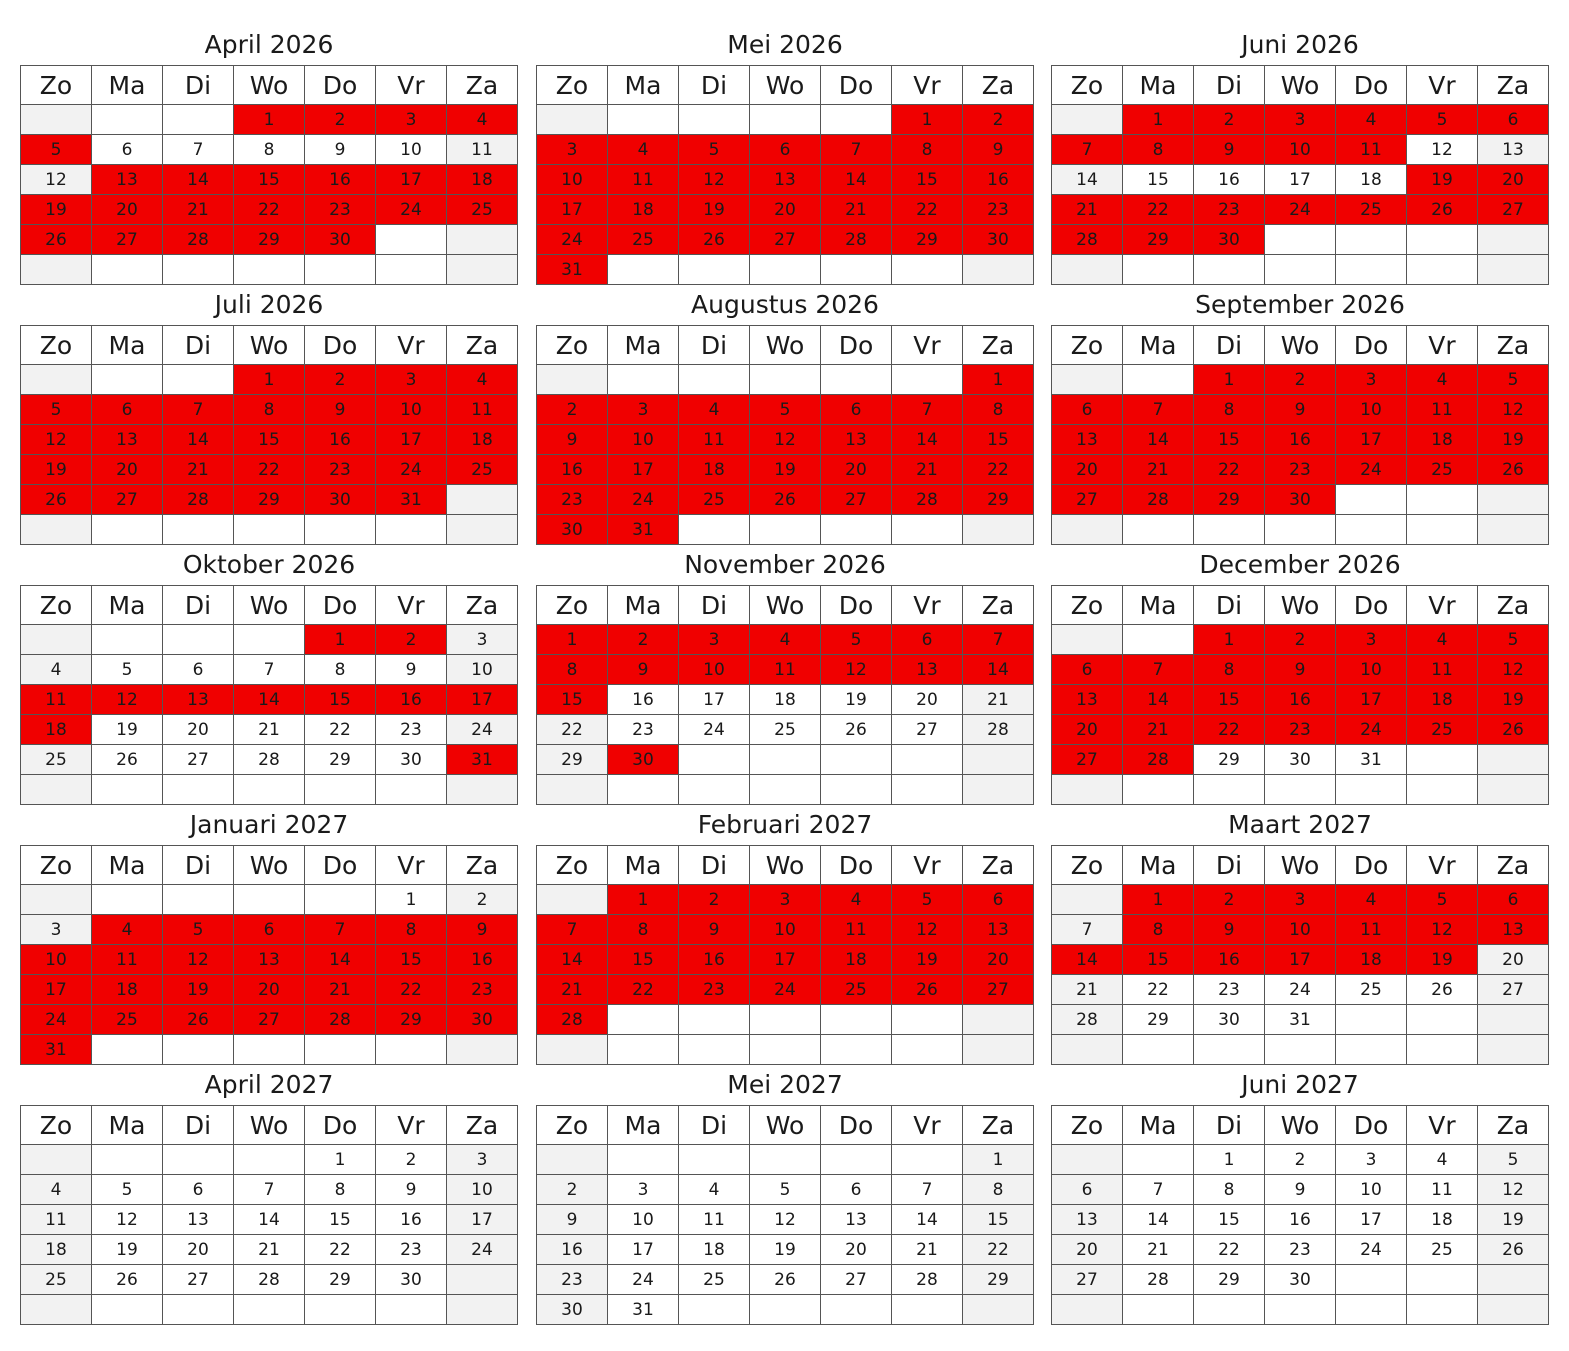  I want to click on day-cell: 4, so click(856, 899).